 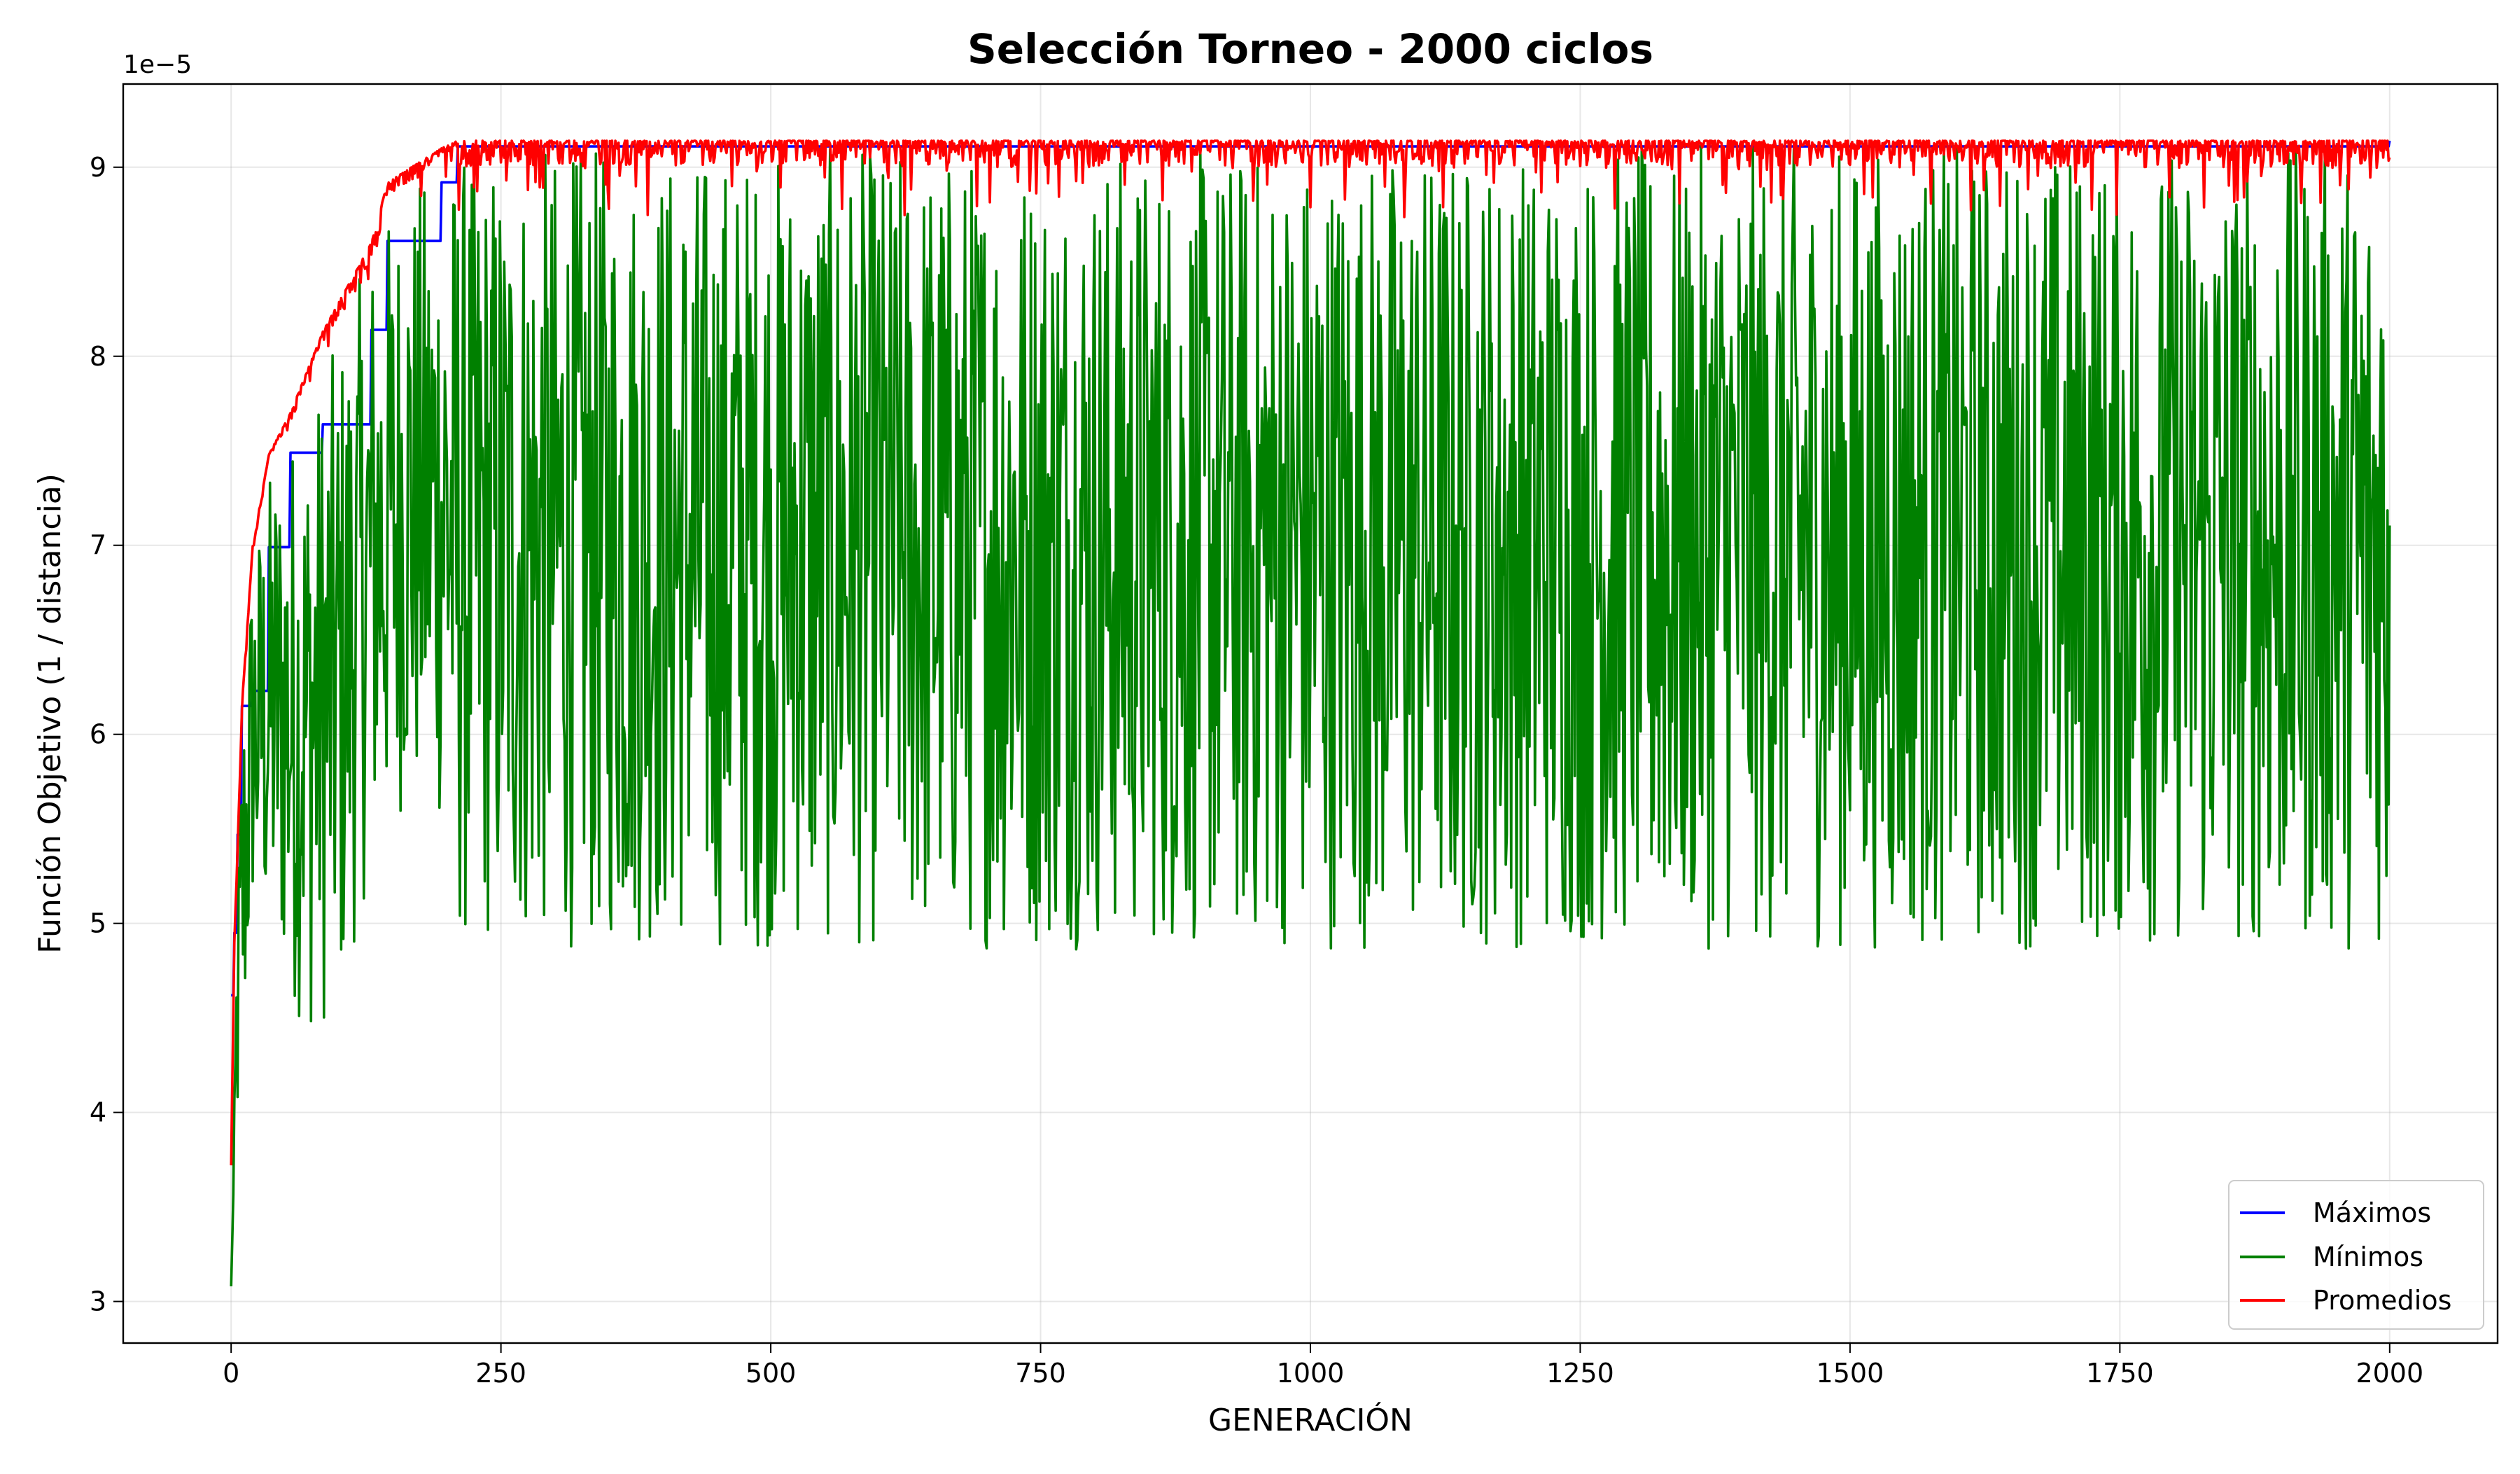 I want to click on x-tick-label: 0, so click(x=231, y=1373).